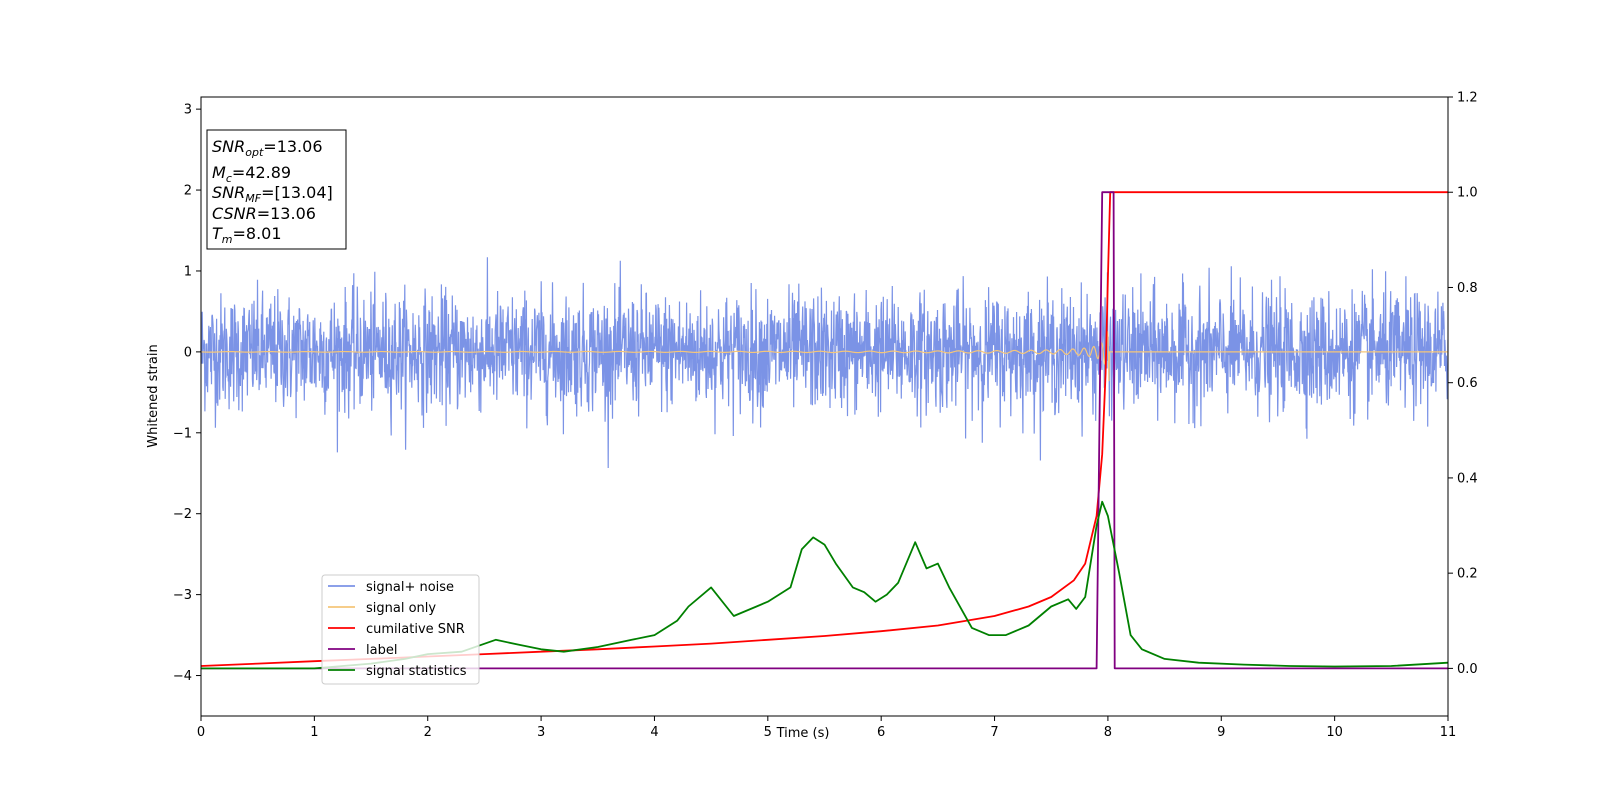  Describe the element at coordinates (768, 732) in the screenshot. I see `x-tick-label: 5` at that location.